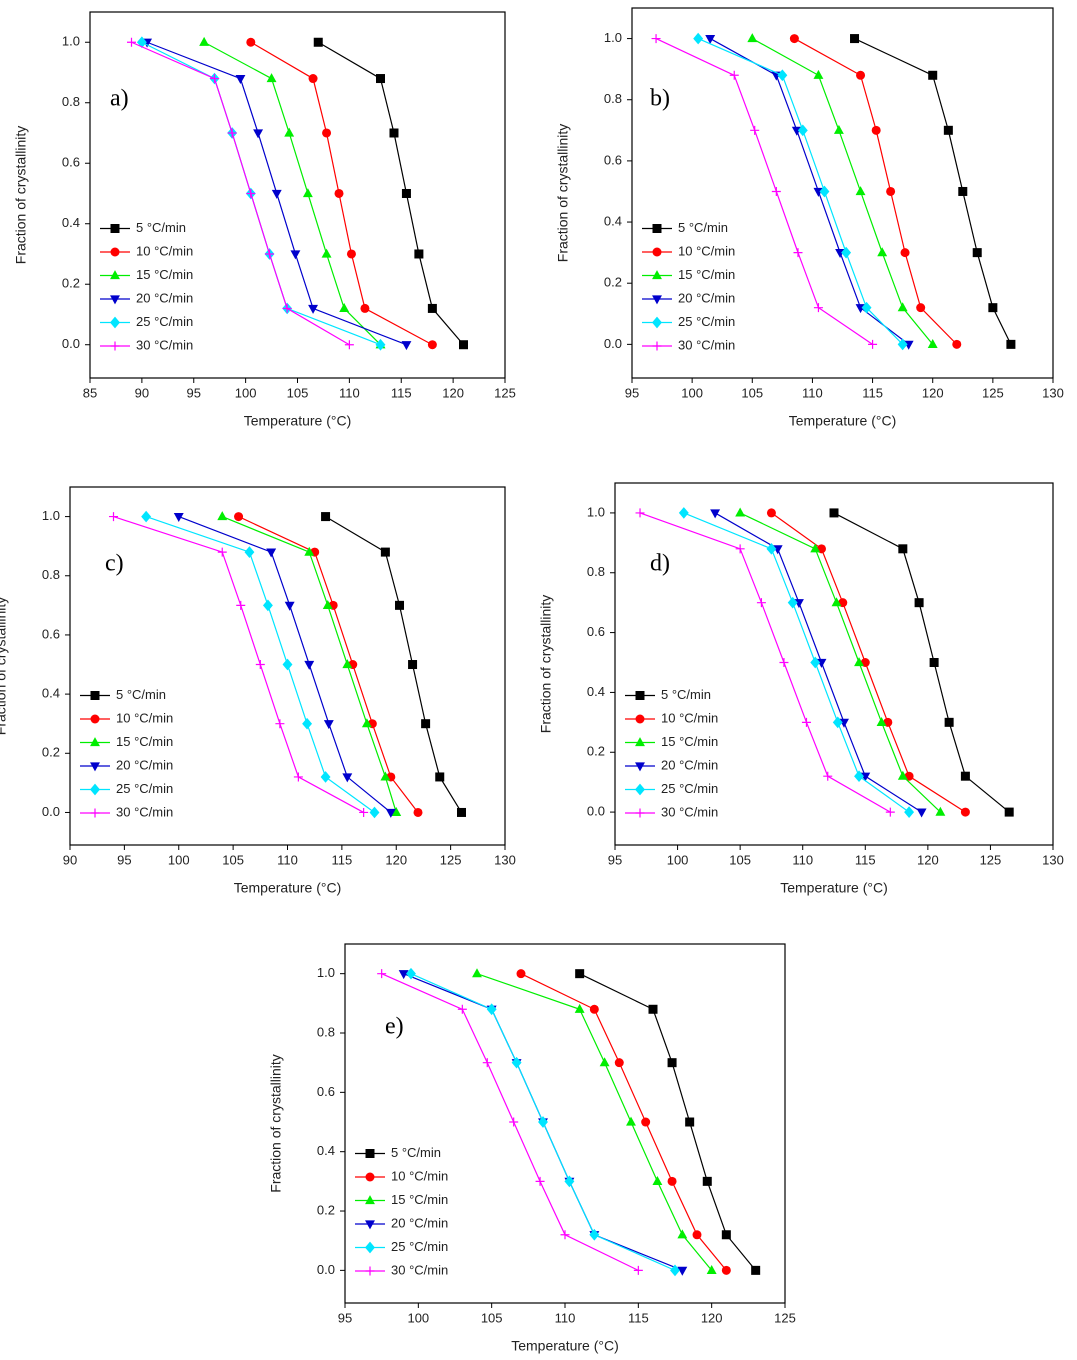 This screenshot has height=1360, width=1077. I want to click on plot-frame, so click(842, 193).